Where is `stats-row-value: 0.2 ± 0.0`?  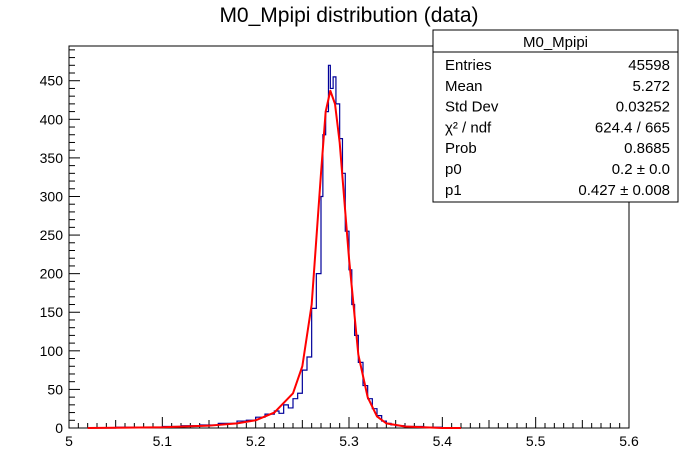
stats-row-value: 0.2 ± 0.0 is located at coordinates (641, 169).